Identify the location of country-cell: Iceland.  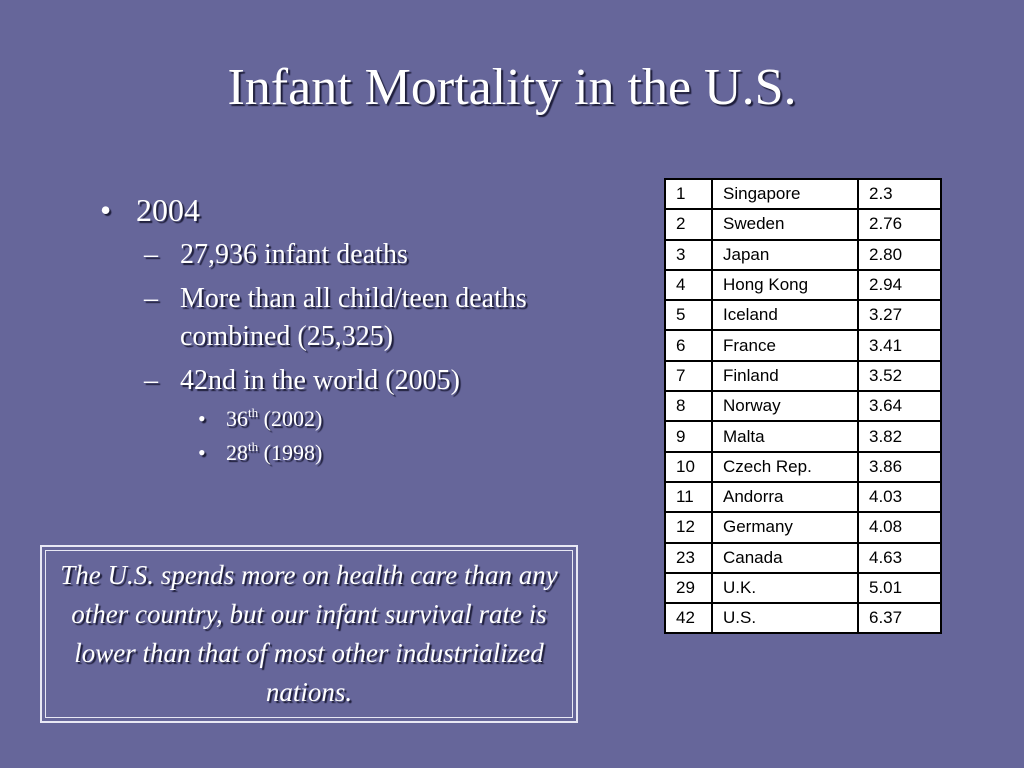
(785, 315).